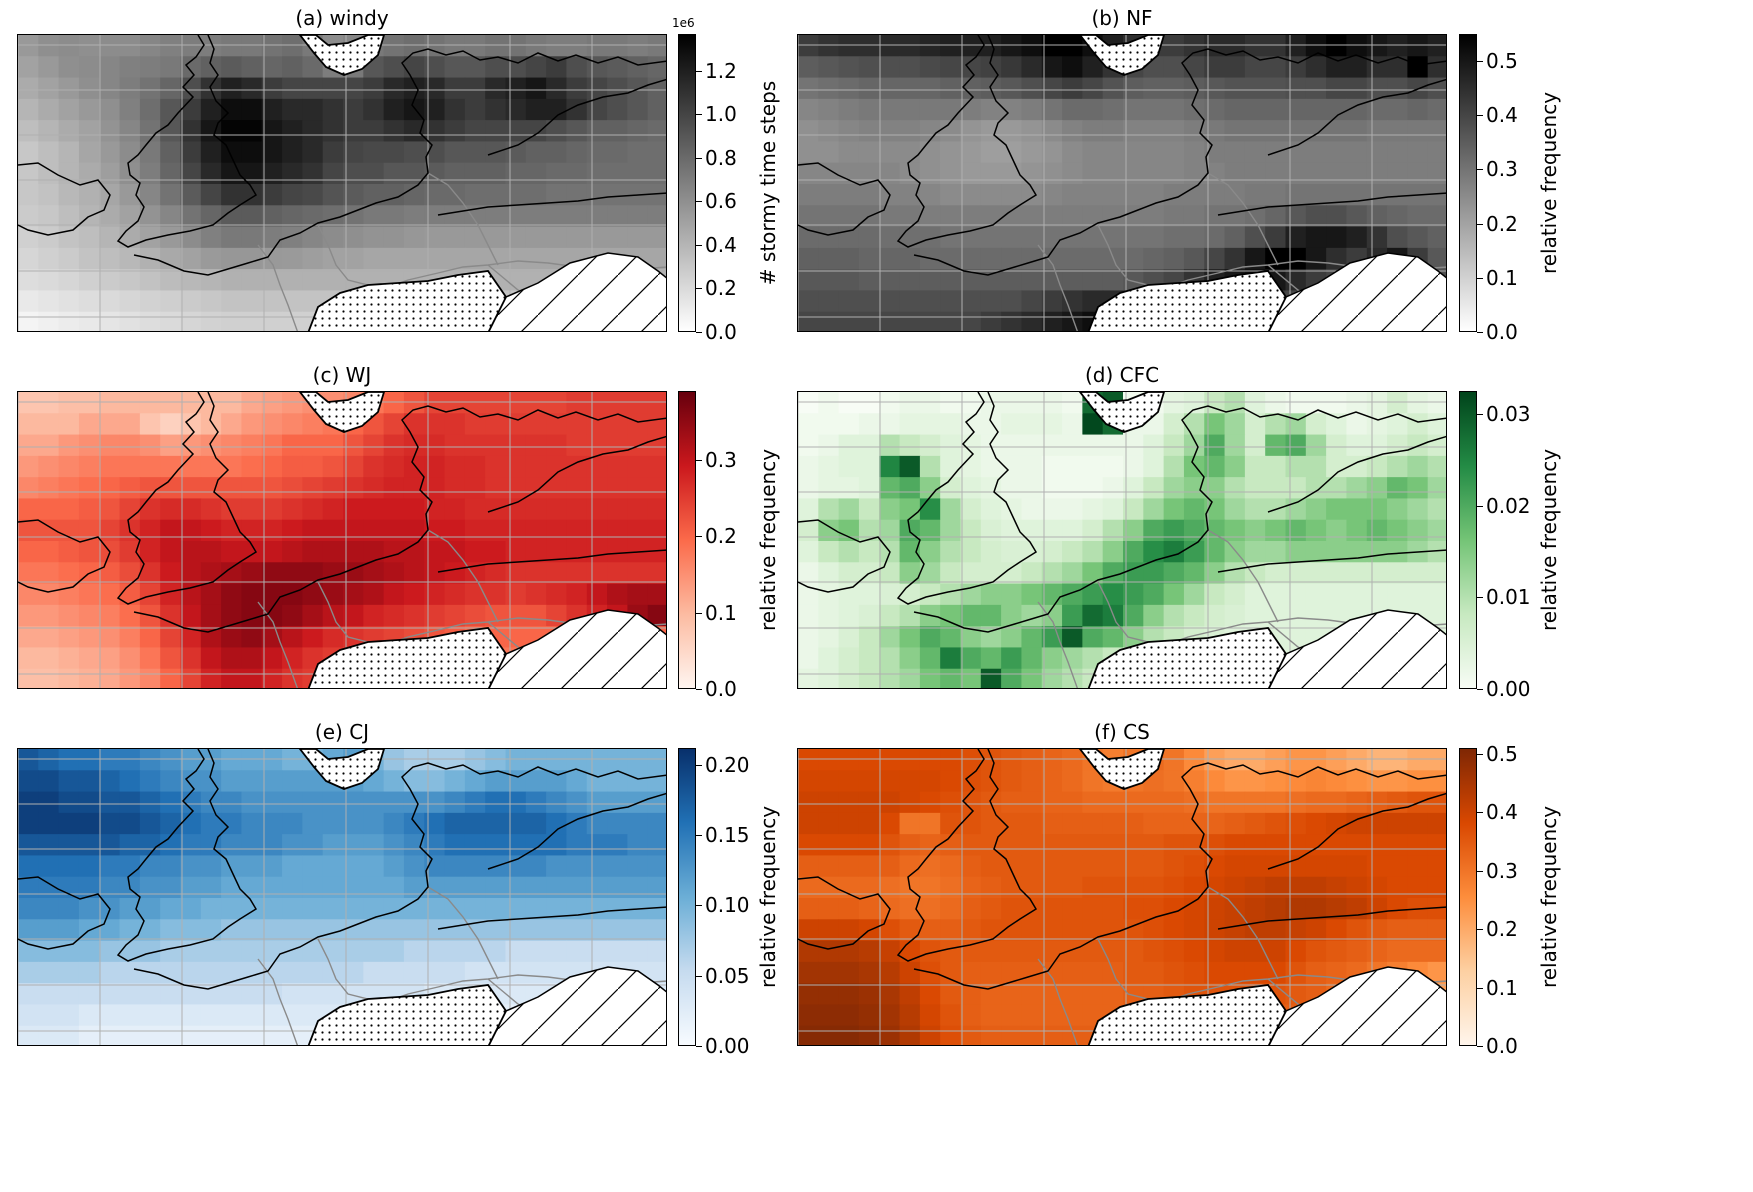 The height and width of the screenshot is (1192, 1753). I want to click on colorbar-tick-label: 0.2, so click(721, 536).